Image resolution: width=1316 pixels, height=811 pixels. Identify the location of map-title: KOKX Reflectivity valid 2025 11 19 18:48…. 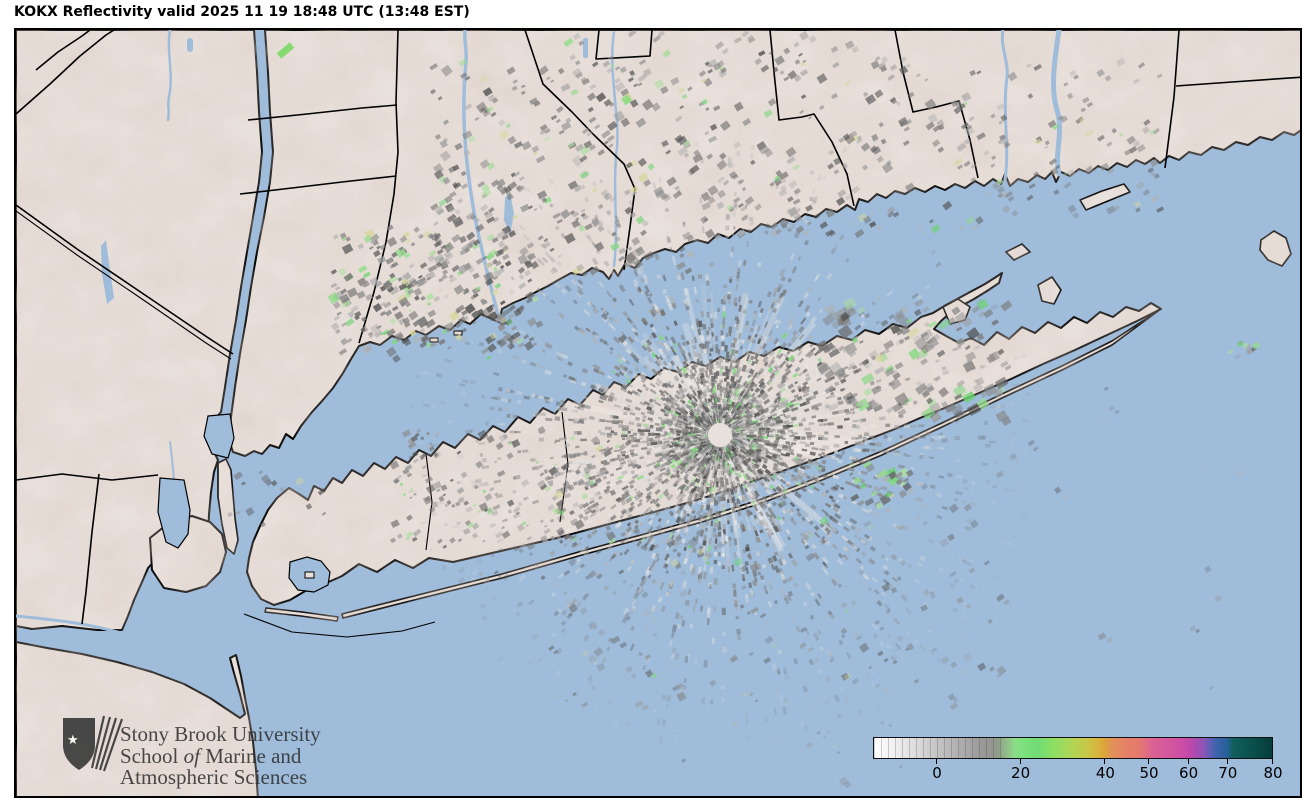
(242, 12).